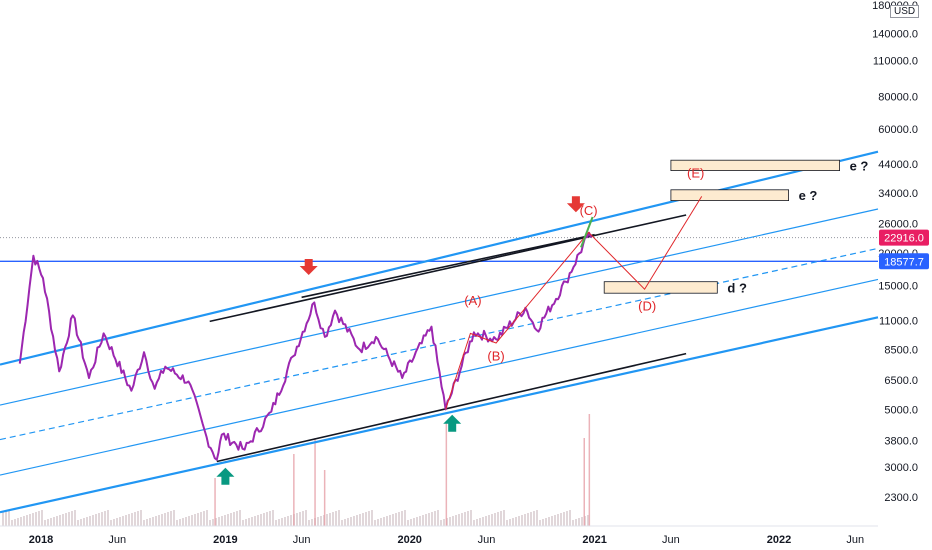 The width and height of the screenshot is (932, 550). I want to click on wave-label: (B), so click(495, 356).